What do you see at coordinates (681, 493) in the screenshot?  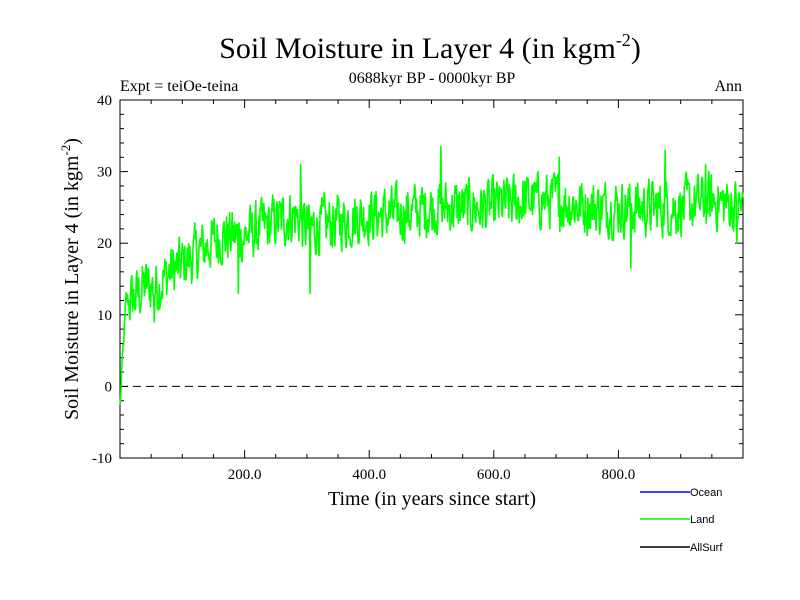 I see `legend-item-ocean: Ocean` at bounding box center [681, 493].